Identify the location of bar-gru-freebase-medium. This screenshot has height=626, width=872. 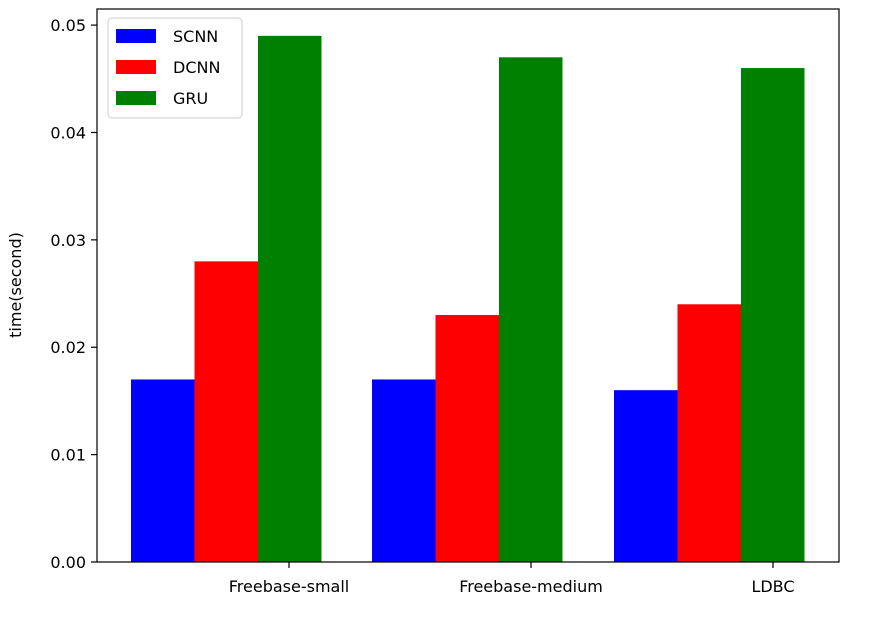
(531, 310).